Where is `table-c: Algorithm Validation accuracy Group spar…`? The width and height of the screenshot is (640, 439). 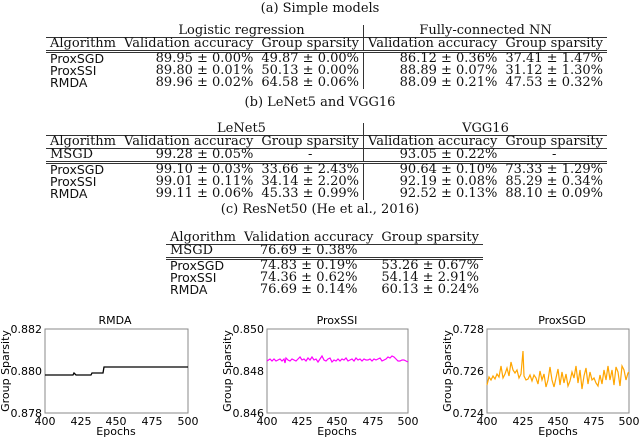
table-c: Algorithm Validation accuracy Group spar… is located at coordinates (324, 264).